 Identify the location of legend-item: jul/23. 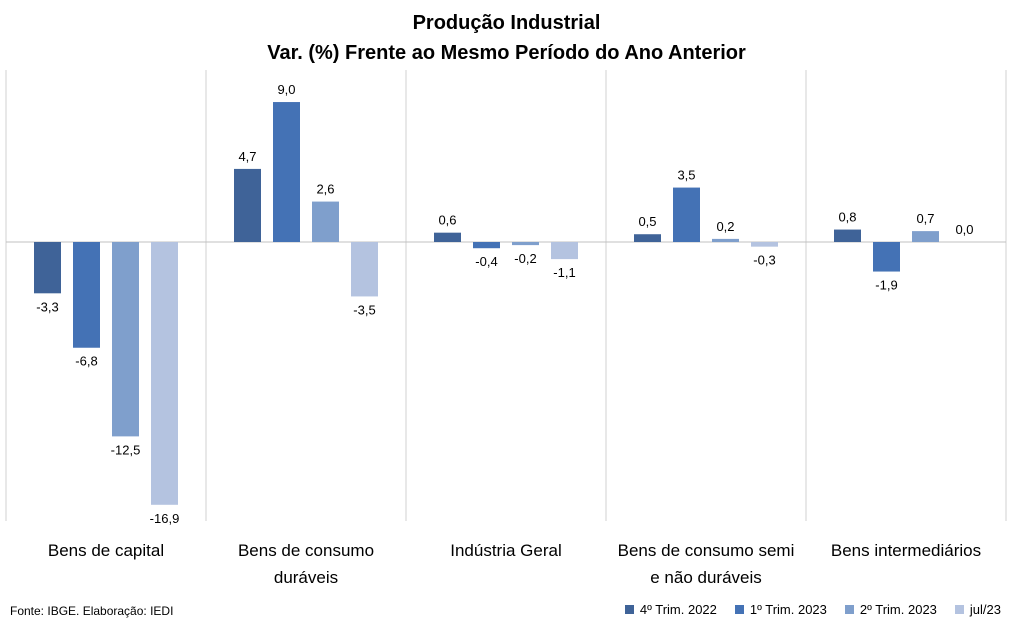
(977, 609).